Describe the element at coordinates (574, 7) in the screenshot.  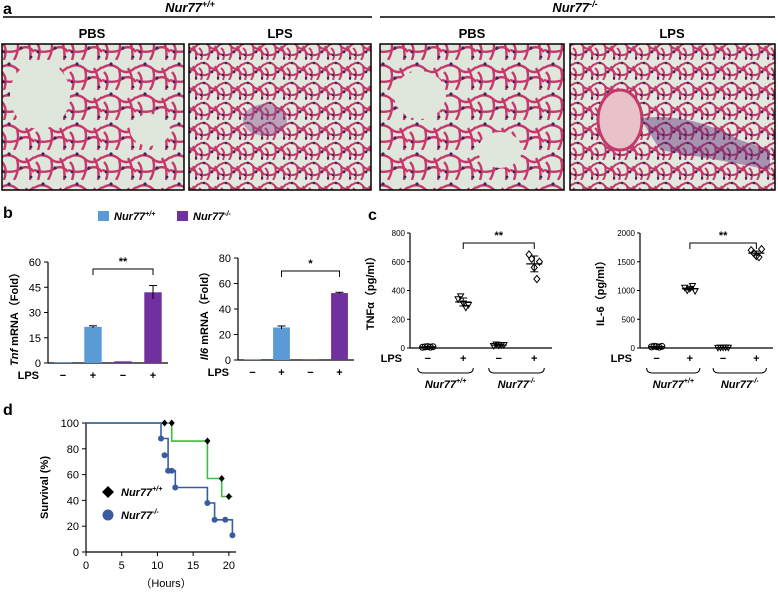
I see `genotype-ko-label: Nur77-/-` at that location.